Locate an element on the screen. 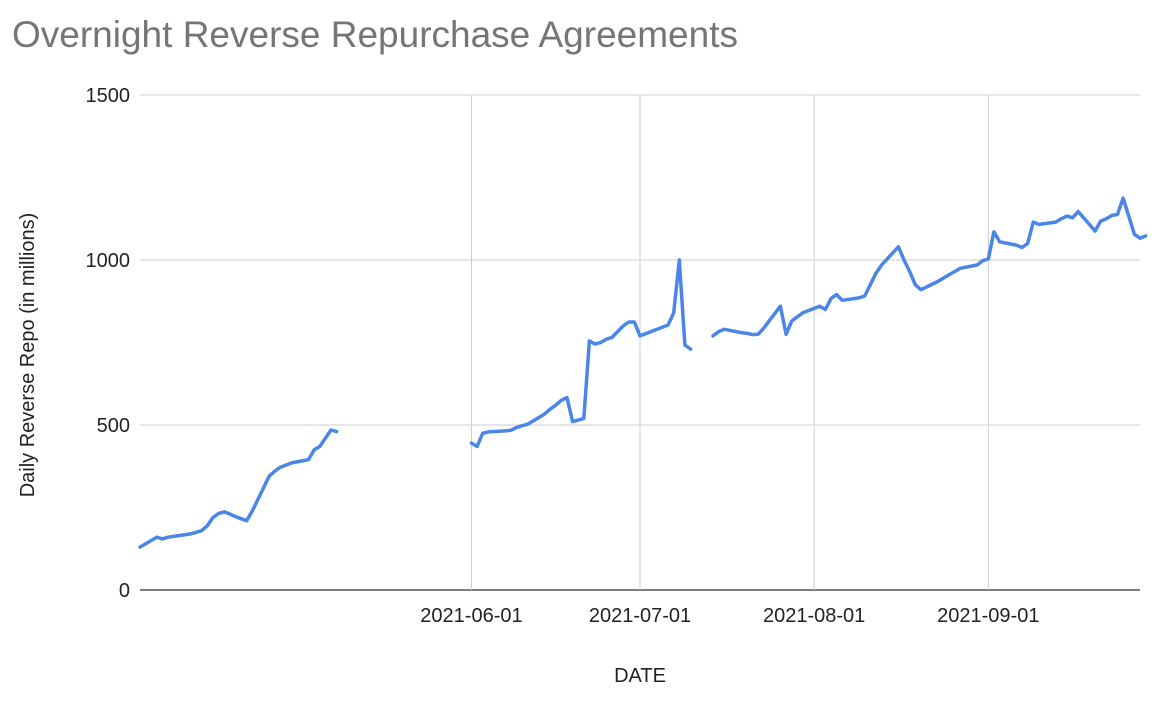  y-tick-label: 1500 is located at coordinates (108, 96).